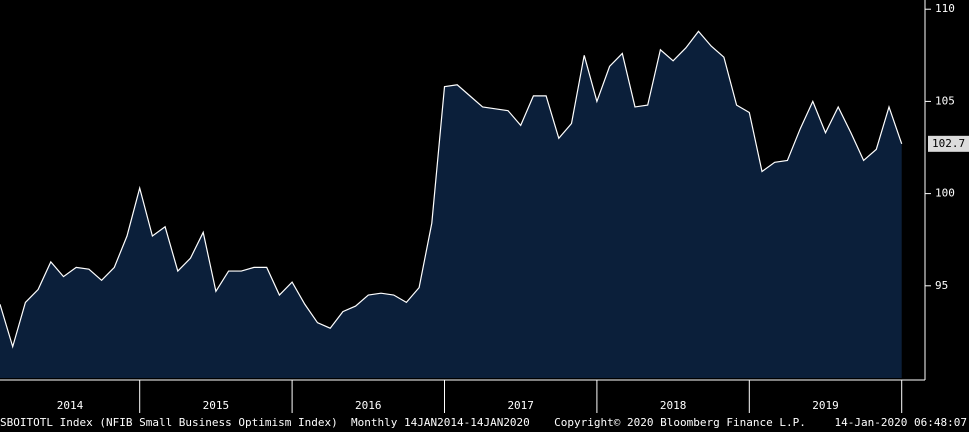  Describe the element at coordinates (941, 285) in the screenshot. I see `y-tick-label: 95` at that location.